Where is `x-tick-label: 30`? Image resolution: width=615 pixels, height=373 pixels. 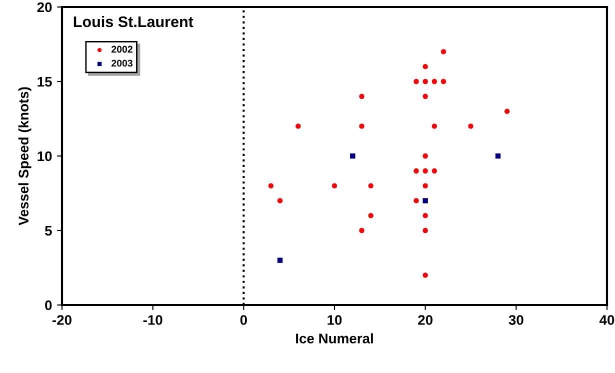 x-tick-label: 30 is located at coordinates (516, 320).